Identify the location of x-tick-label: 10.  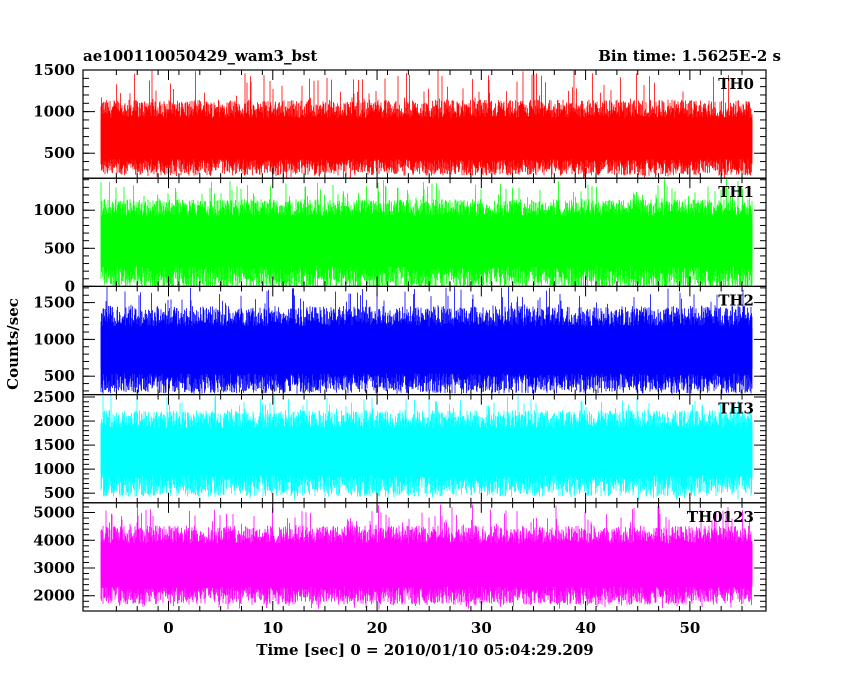
(272, 628).